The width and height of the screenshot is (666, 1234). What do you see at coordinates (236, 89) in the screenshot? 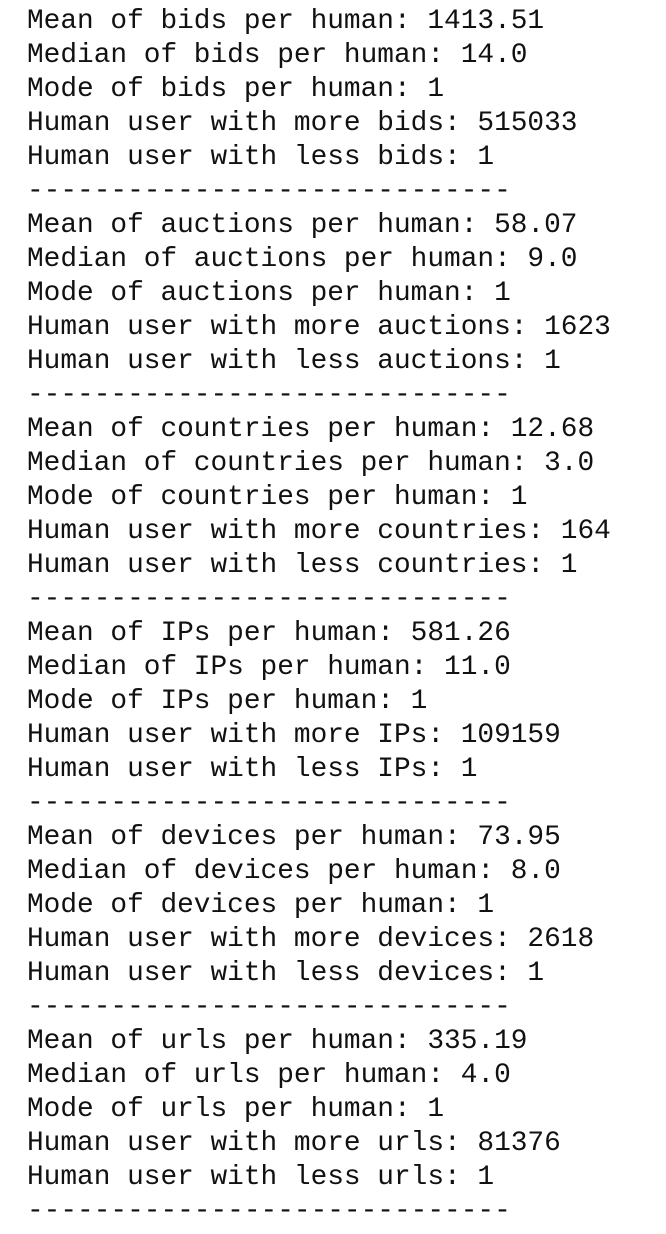
I see `output-line: Mode of bids per human: 1` at bounding box center [236, 89].